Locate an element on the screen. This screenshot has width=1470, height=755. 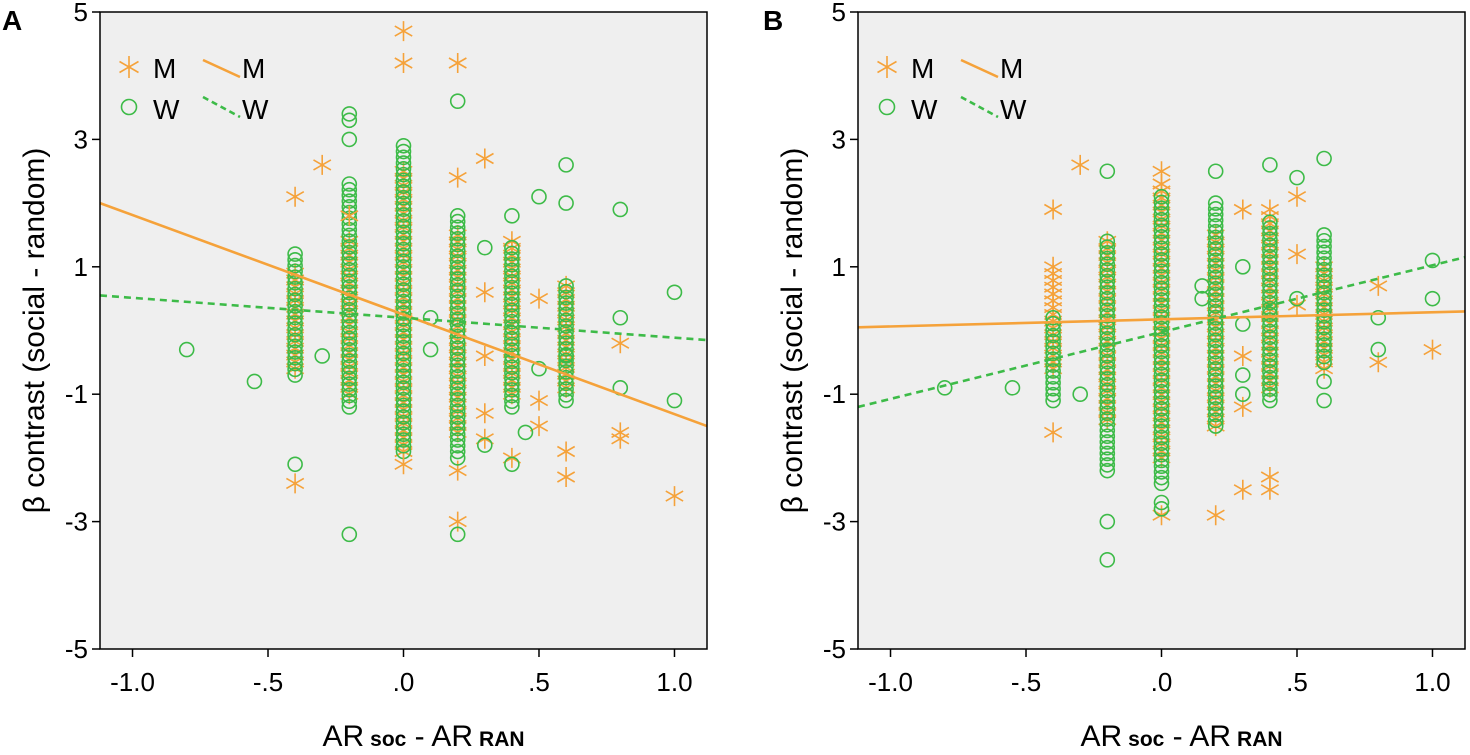
panel-b-fit-lines is located at coordinates (1161, 332).